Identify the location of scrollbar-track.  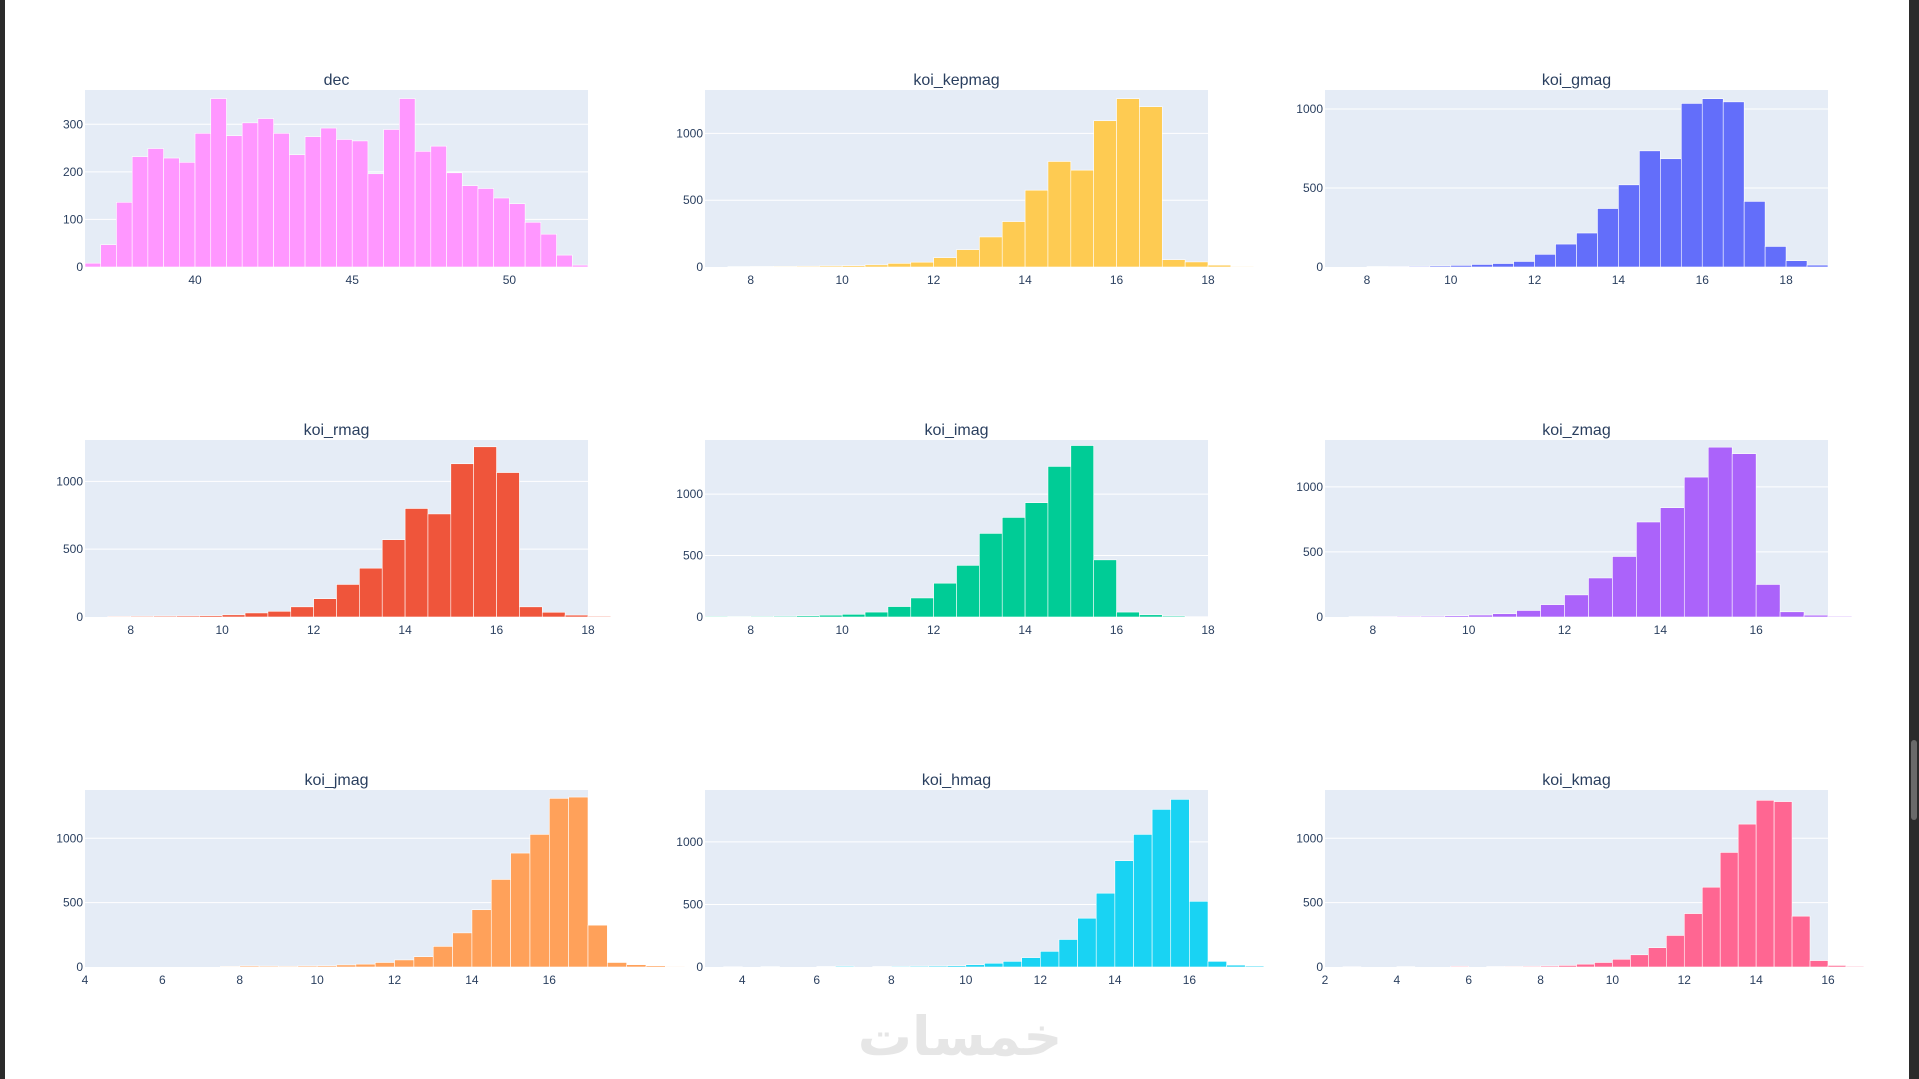
(1914, 539).